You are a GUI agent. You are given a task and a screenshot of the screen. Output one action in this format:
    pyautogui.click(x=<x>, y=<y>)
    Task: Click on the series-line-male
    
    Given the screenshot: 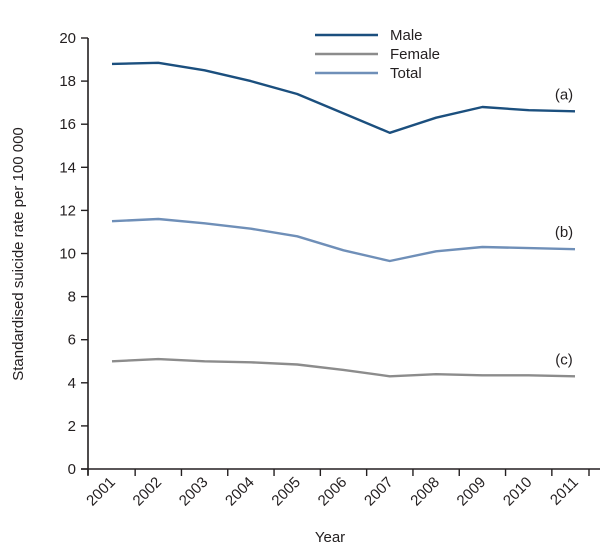 What is the action you would take?
    pyautogui.click(x=343, y=98)
    